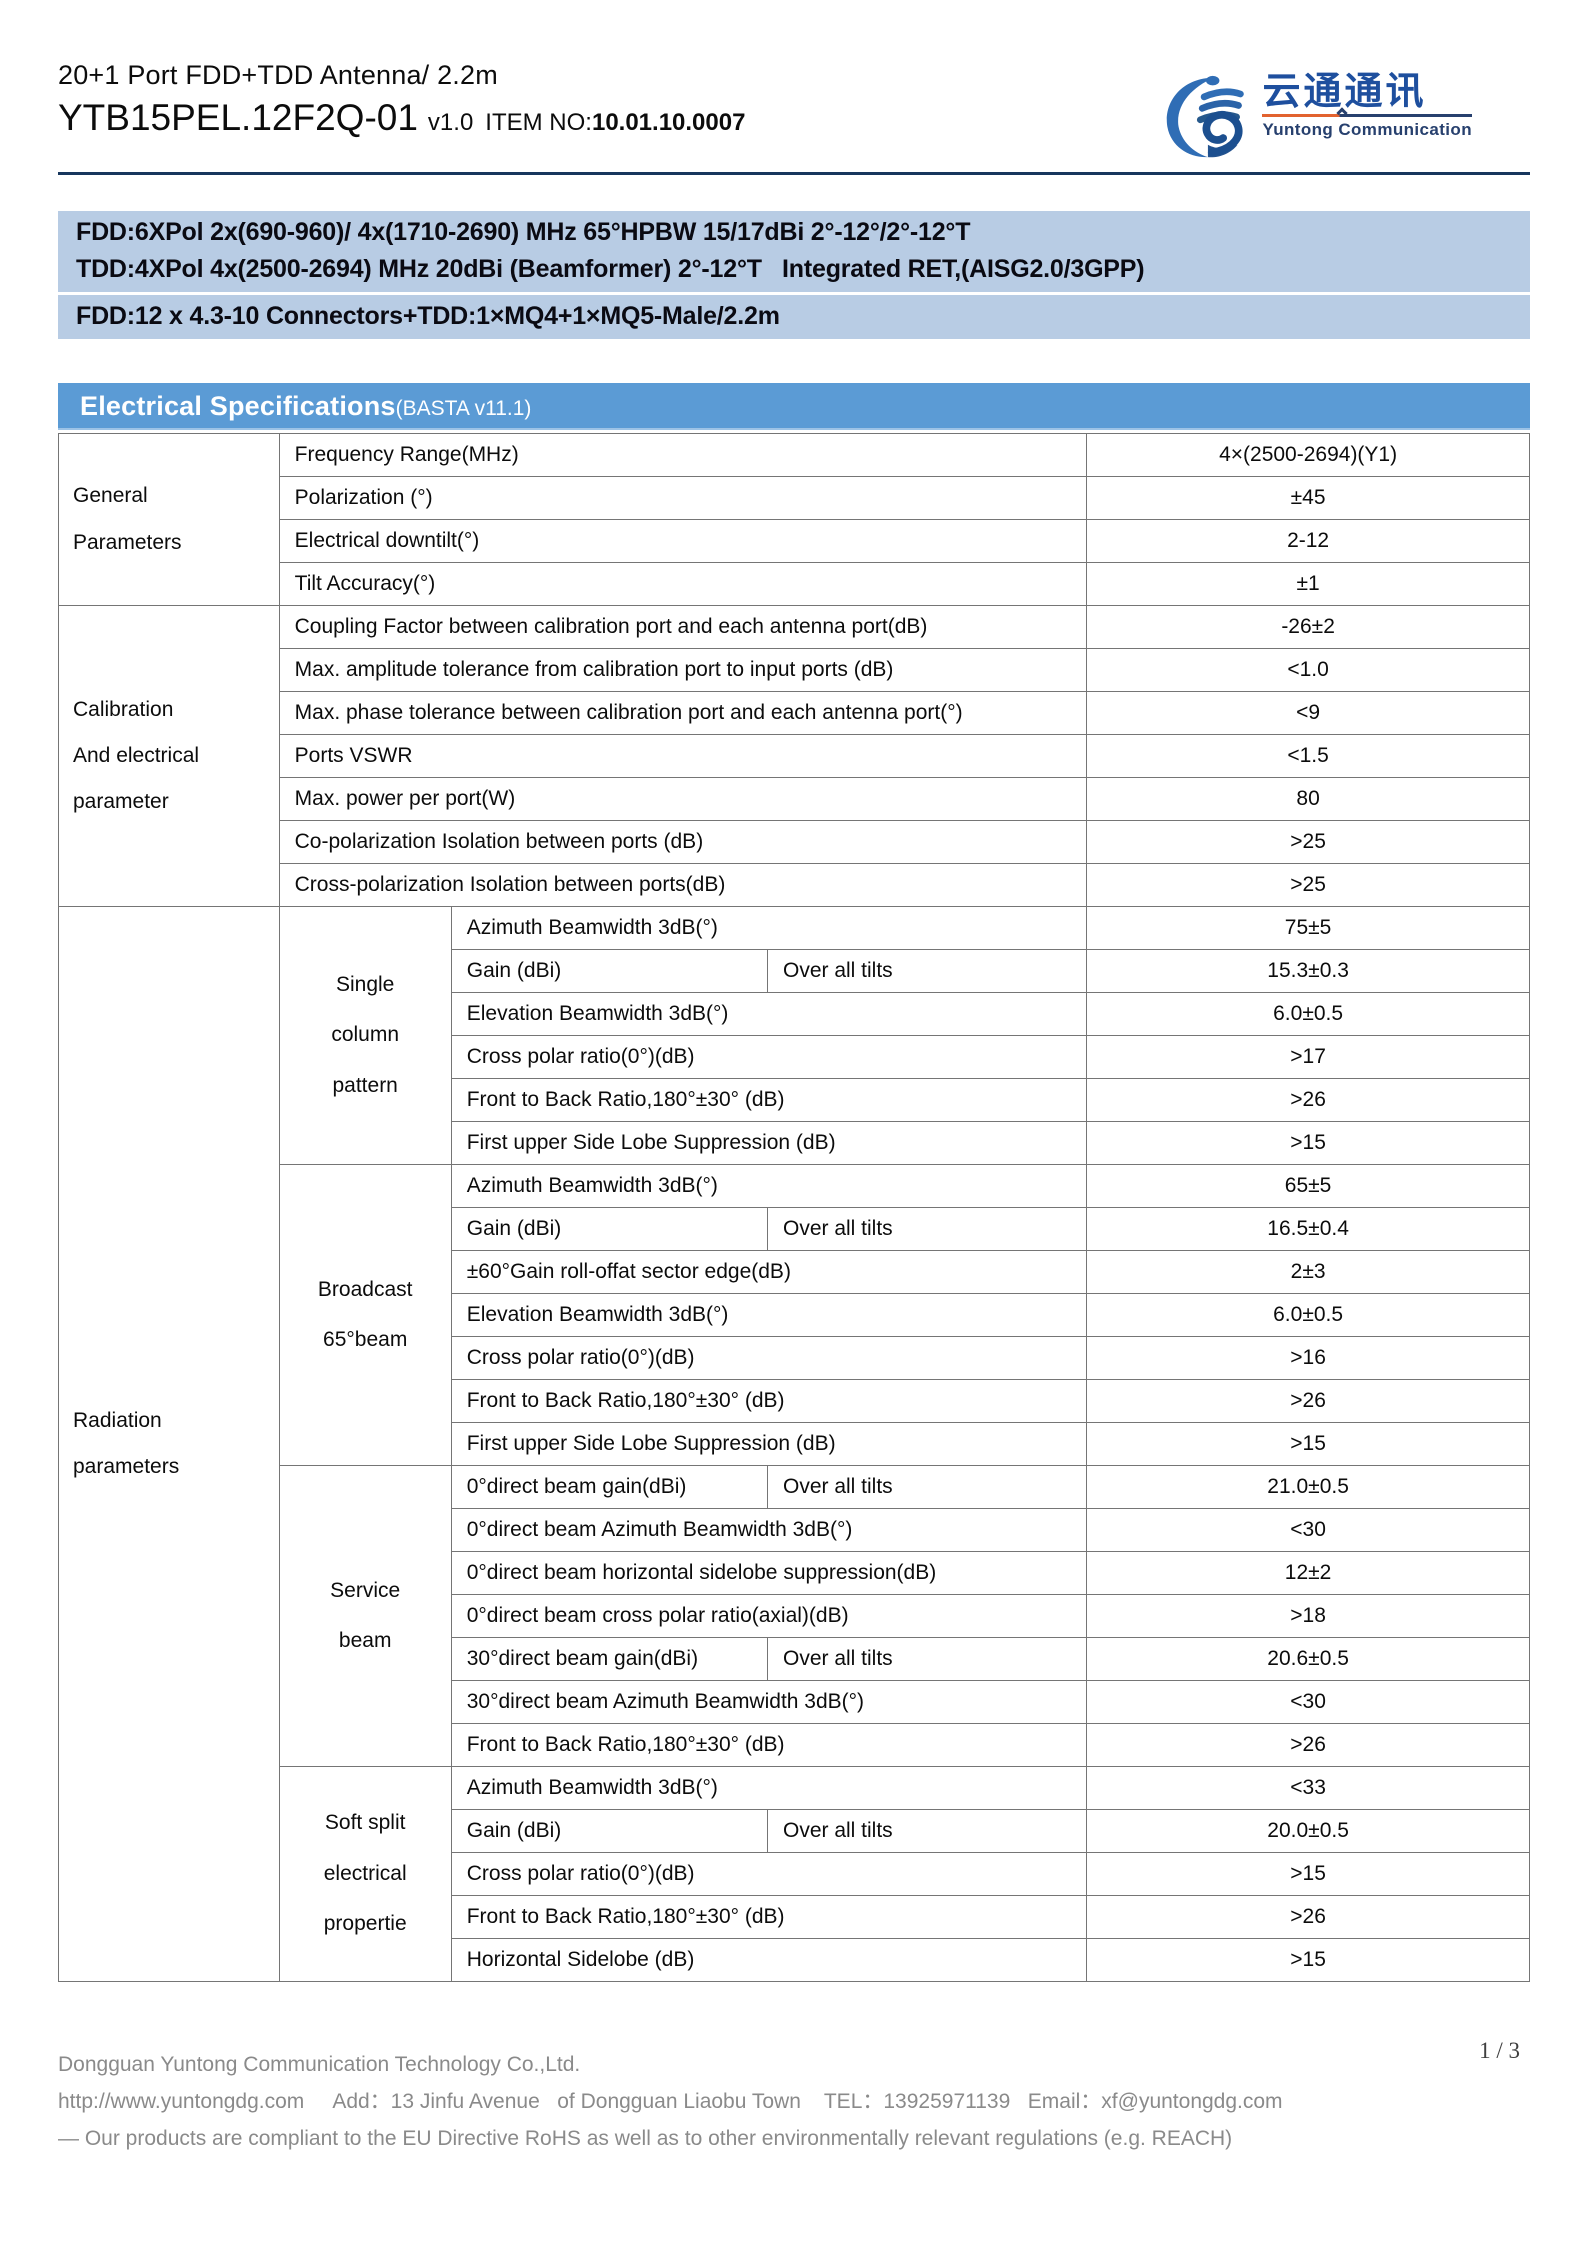 Image resolution: width=1587 pixels, height=2245 pixels. I want to click on spec-row: Gain (dBi) Over all tilts 15.3±0.3, so click(794, 971).